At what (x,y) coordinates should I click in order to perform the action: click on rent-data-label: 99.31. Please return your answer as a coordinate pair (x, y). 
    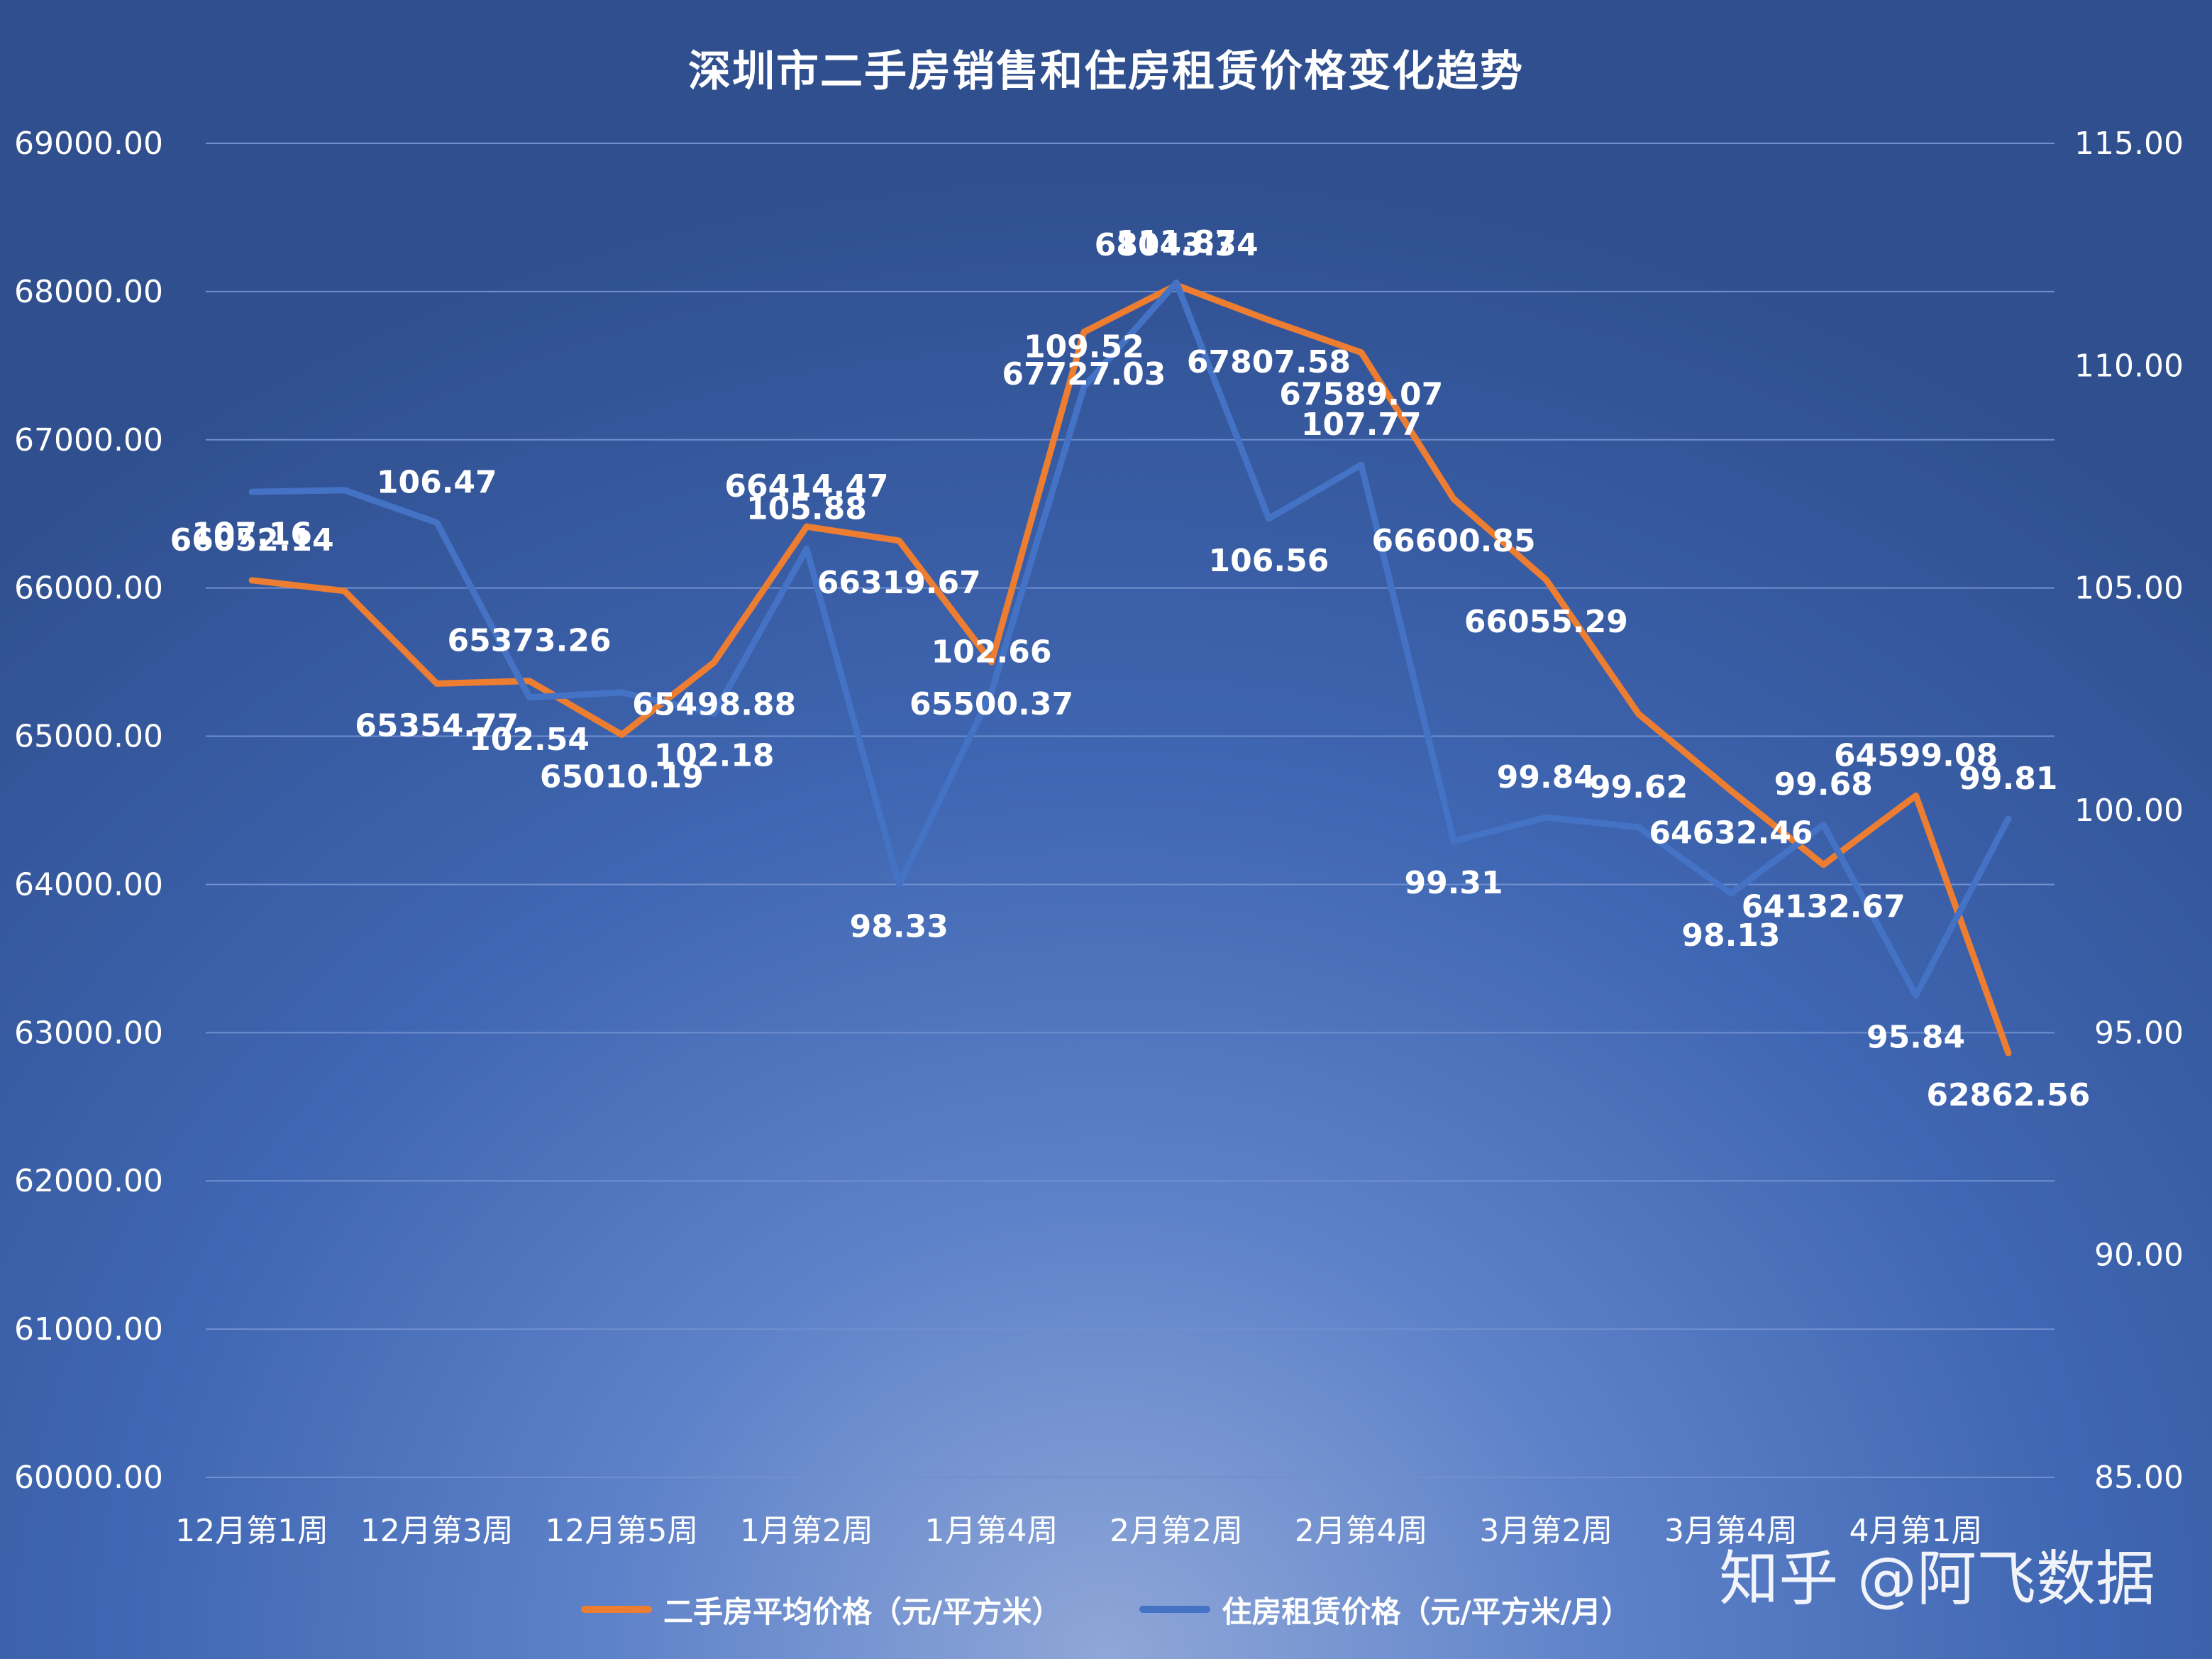
    Looking at the image, I should click on (1453, 883).